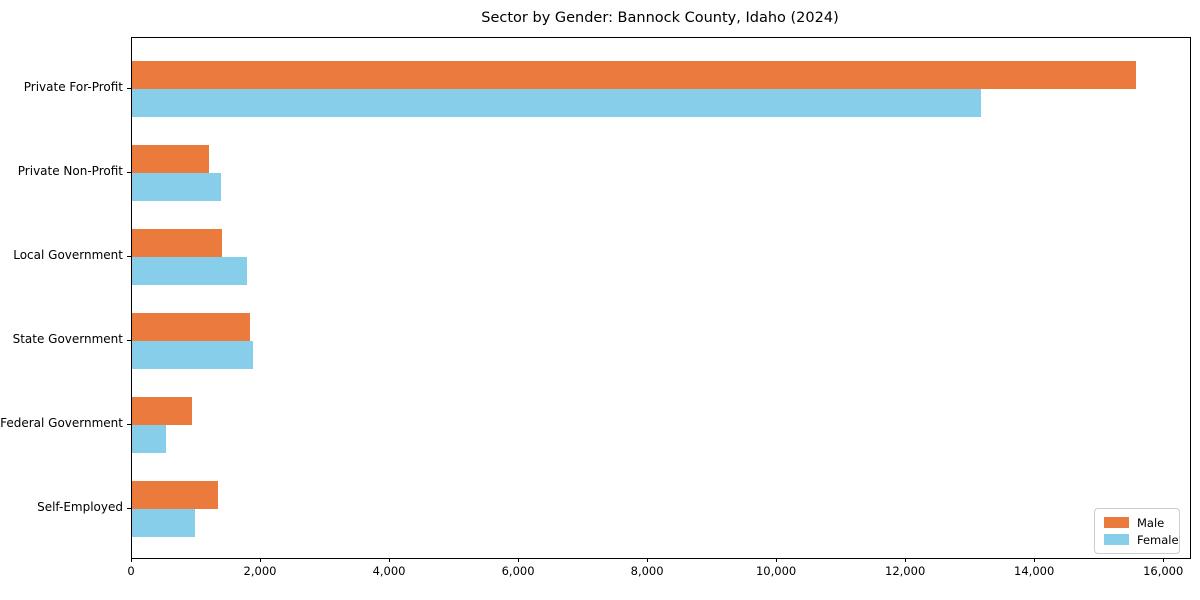 This screenshot has width=1200, height=600. I want to click on y-tick-label-private-non-profit: Private Non-Profit, so click(70, 171).